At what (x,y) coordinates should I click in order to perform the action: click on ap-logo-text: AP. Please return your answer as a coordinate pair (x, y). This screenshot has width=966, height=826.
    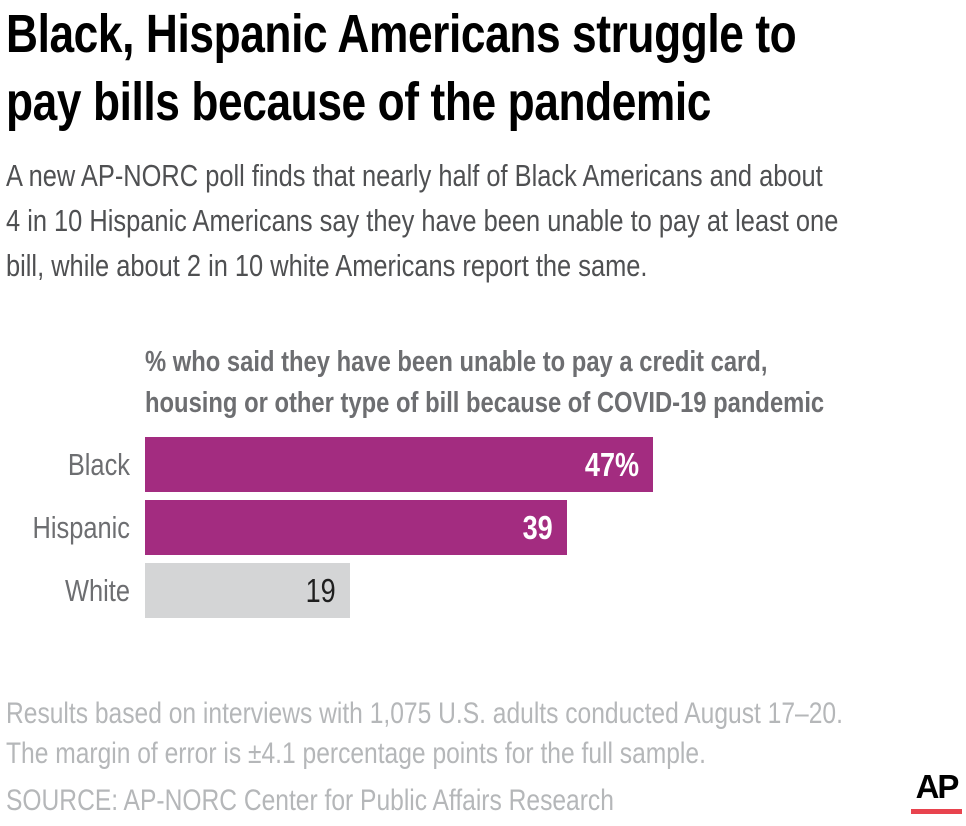
    Looking at the image, I should click on (937, 786).